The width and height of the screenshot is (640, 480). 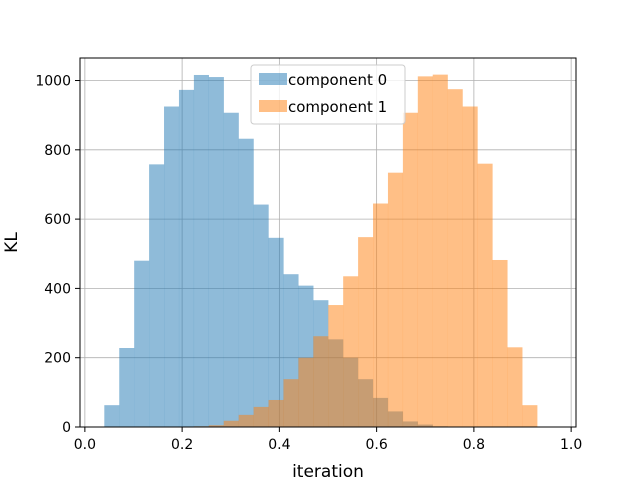 What do you see at coordinates (328, 440) in the screenshot?
I see `x-axis: 0.0 0.2 0.4 0.6 0.8 1.0` at bounding box center [328, 440].